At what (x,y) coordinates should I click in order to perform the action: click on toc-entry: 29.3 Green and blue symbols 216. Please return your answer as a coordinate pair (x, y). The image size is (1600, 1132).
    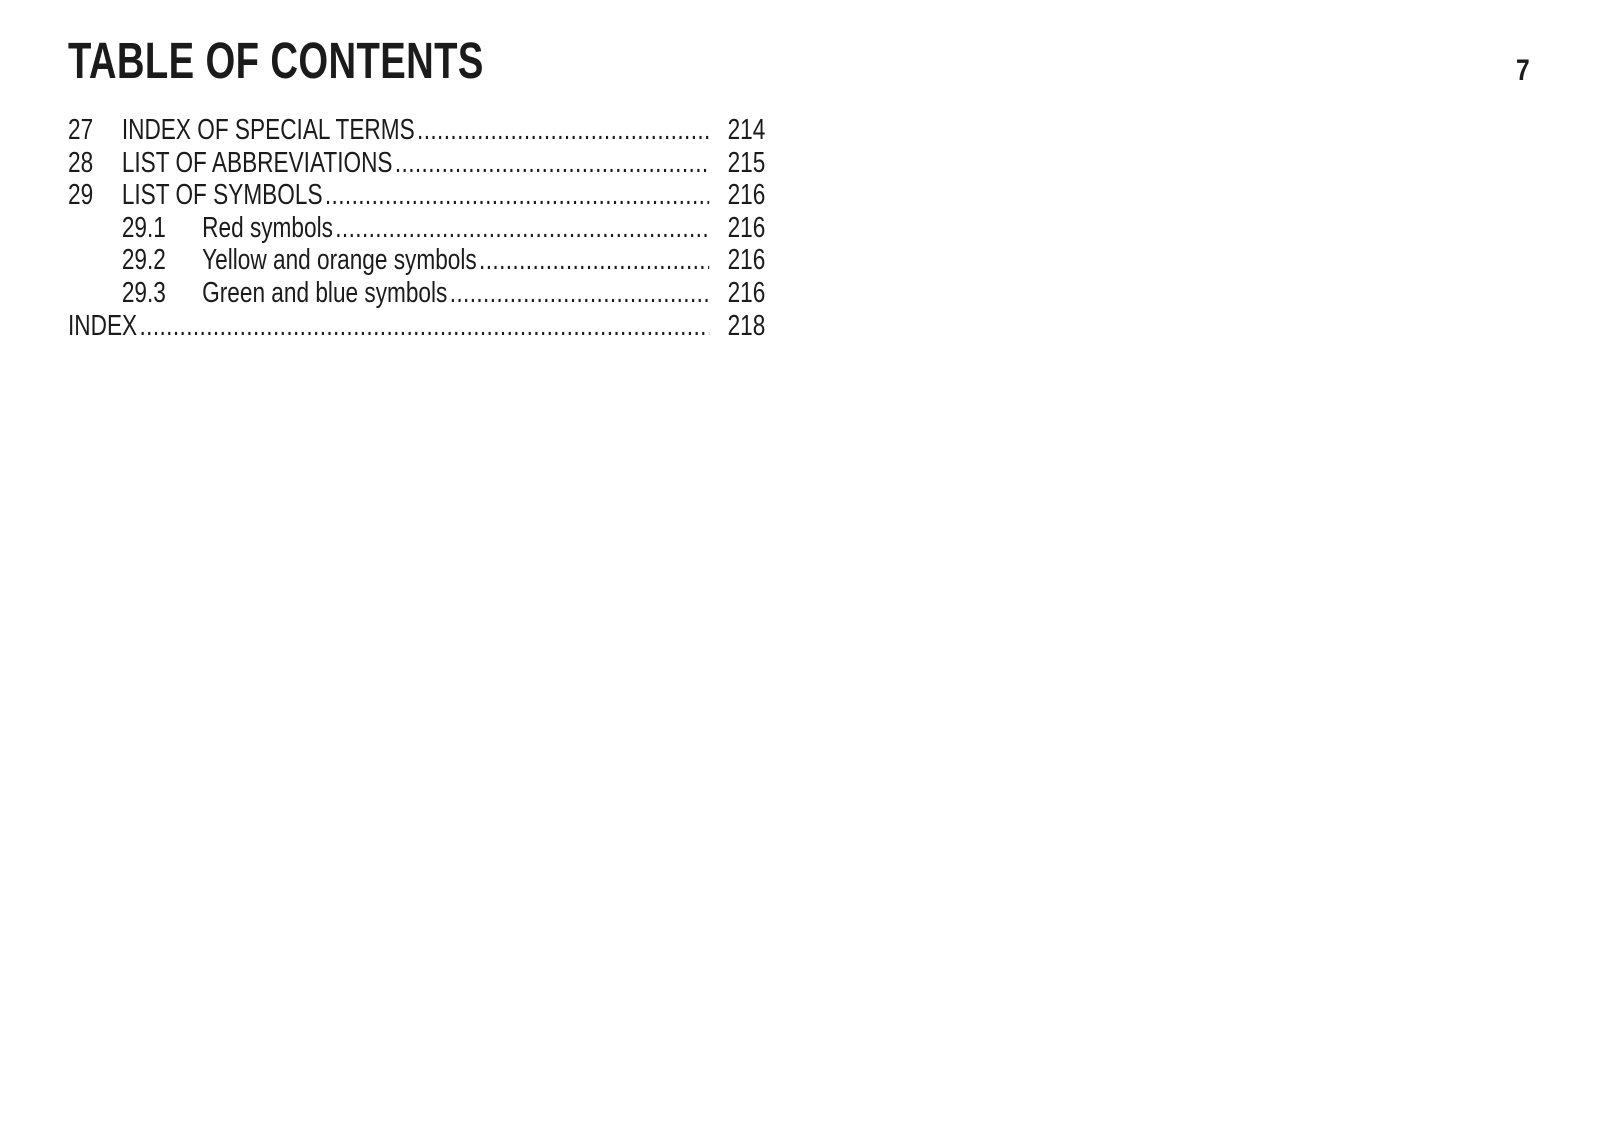
    Looking at the image, I should click on (416, 293).